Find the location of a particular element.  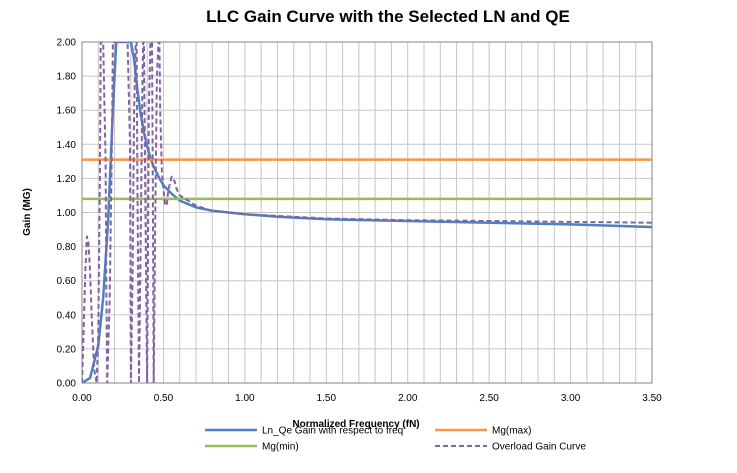

y-tick-label: 1.80 is located at coordinates (67, 77).